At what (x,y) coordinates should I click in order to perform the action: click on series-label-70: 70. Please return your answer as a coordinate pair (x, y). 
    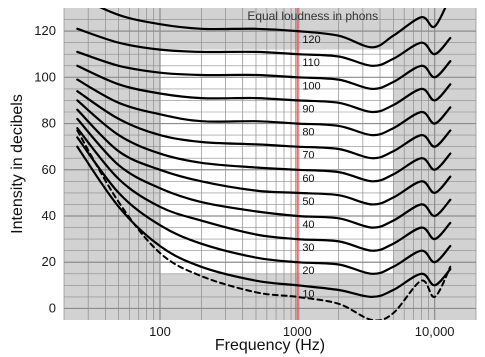
    Looking at the image, I should click on (308, 156).